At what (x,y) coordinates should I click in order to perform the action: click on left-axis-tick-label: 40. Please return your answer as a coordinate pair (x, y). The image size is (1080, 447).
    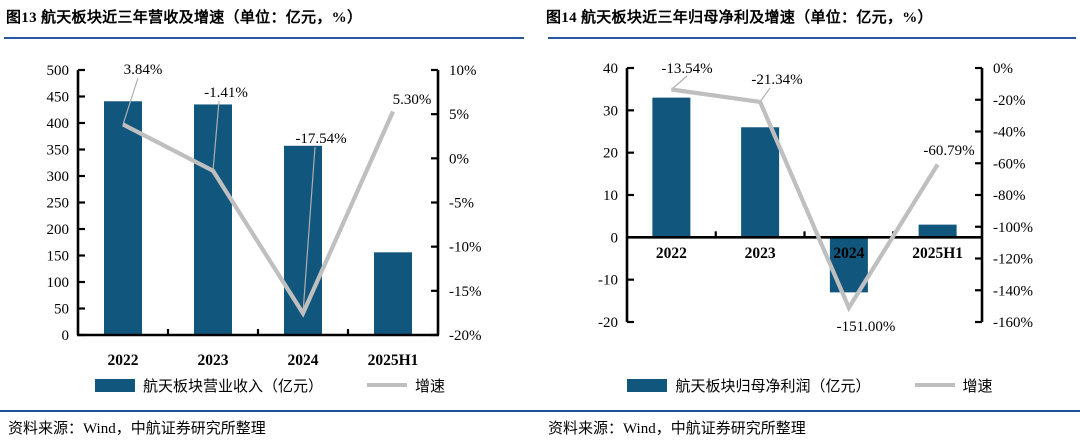
    Looking at the image, I should click on (610, 69).